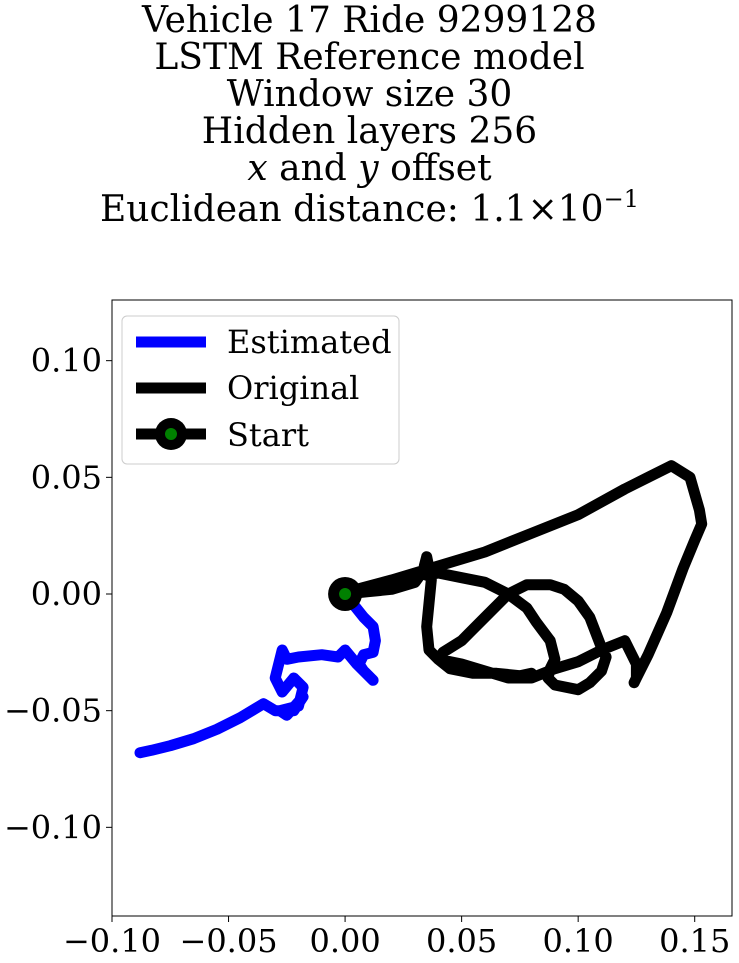  What do you see at coordinates (53, 711) in the screenshot?
I see `y-tick-label: −0.05` at bounding box center [53, 711].